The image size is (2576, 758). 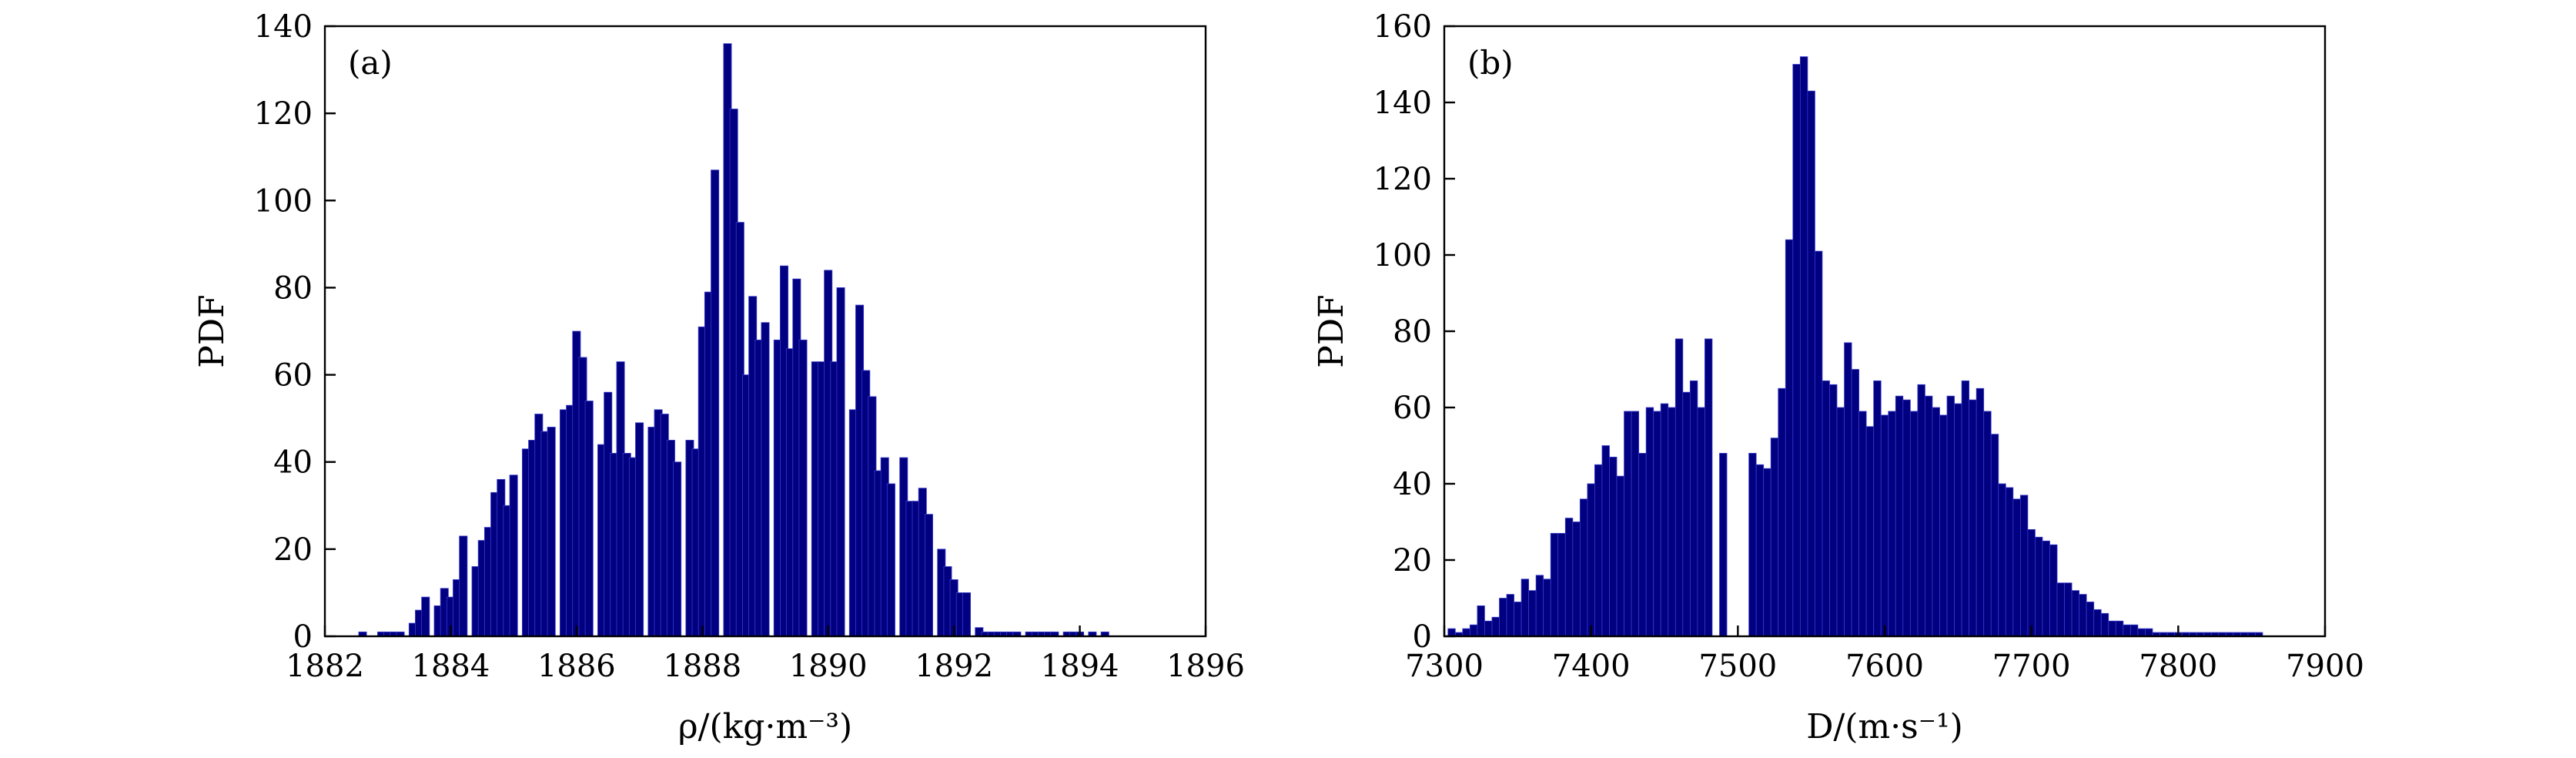 What do you see at coordinates (829, 667) in the screenshot?
I see `panel-a-x-tick-label: 1890` at bounding box center [829, 667].